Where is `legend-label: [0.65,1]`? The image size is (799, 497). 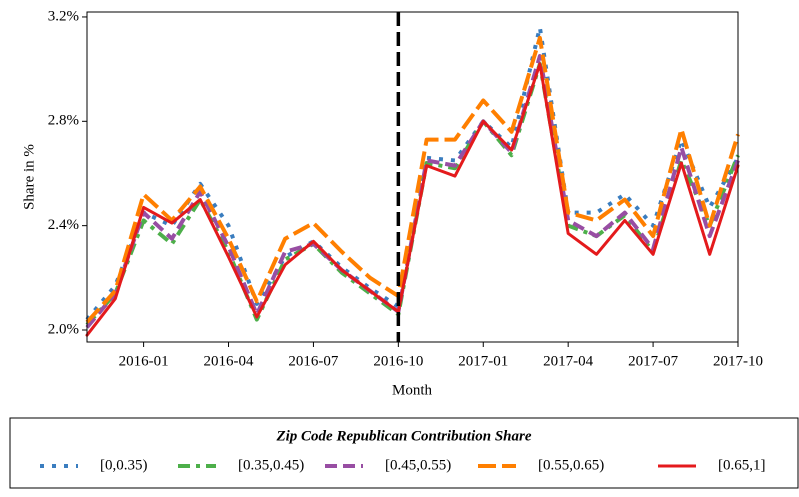 legend-label: [0.65,1] is located at coordinates (742, 465).